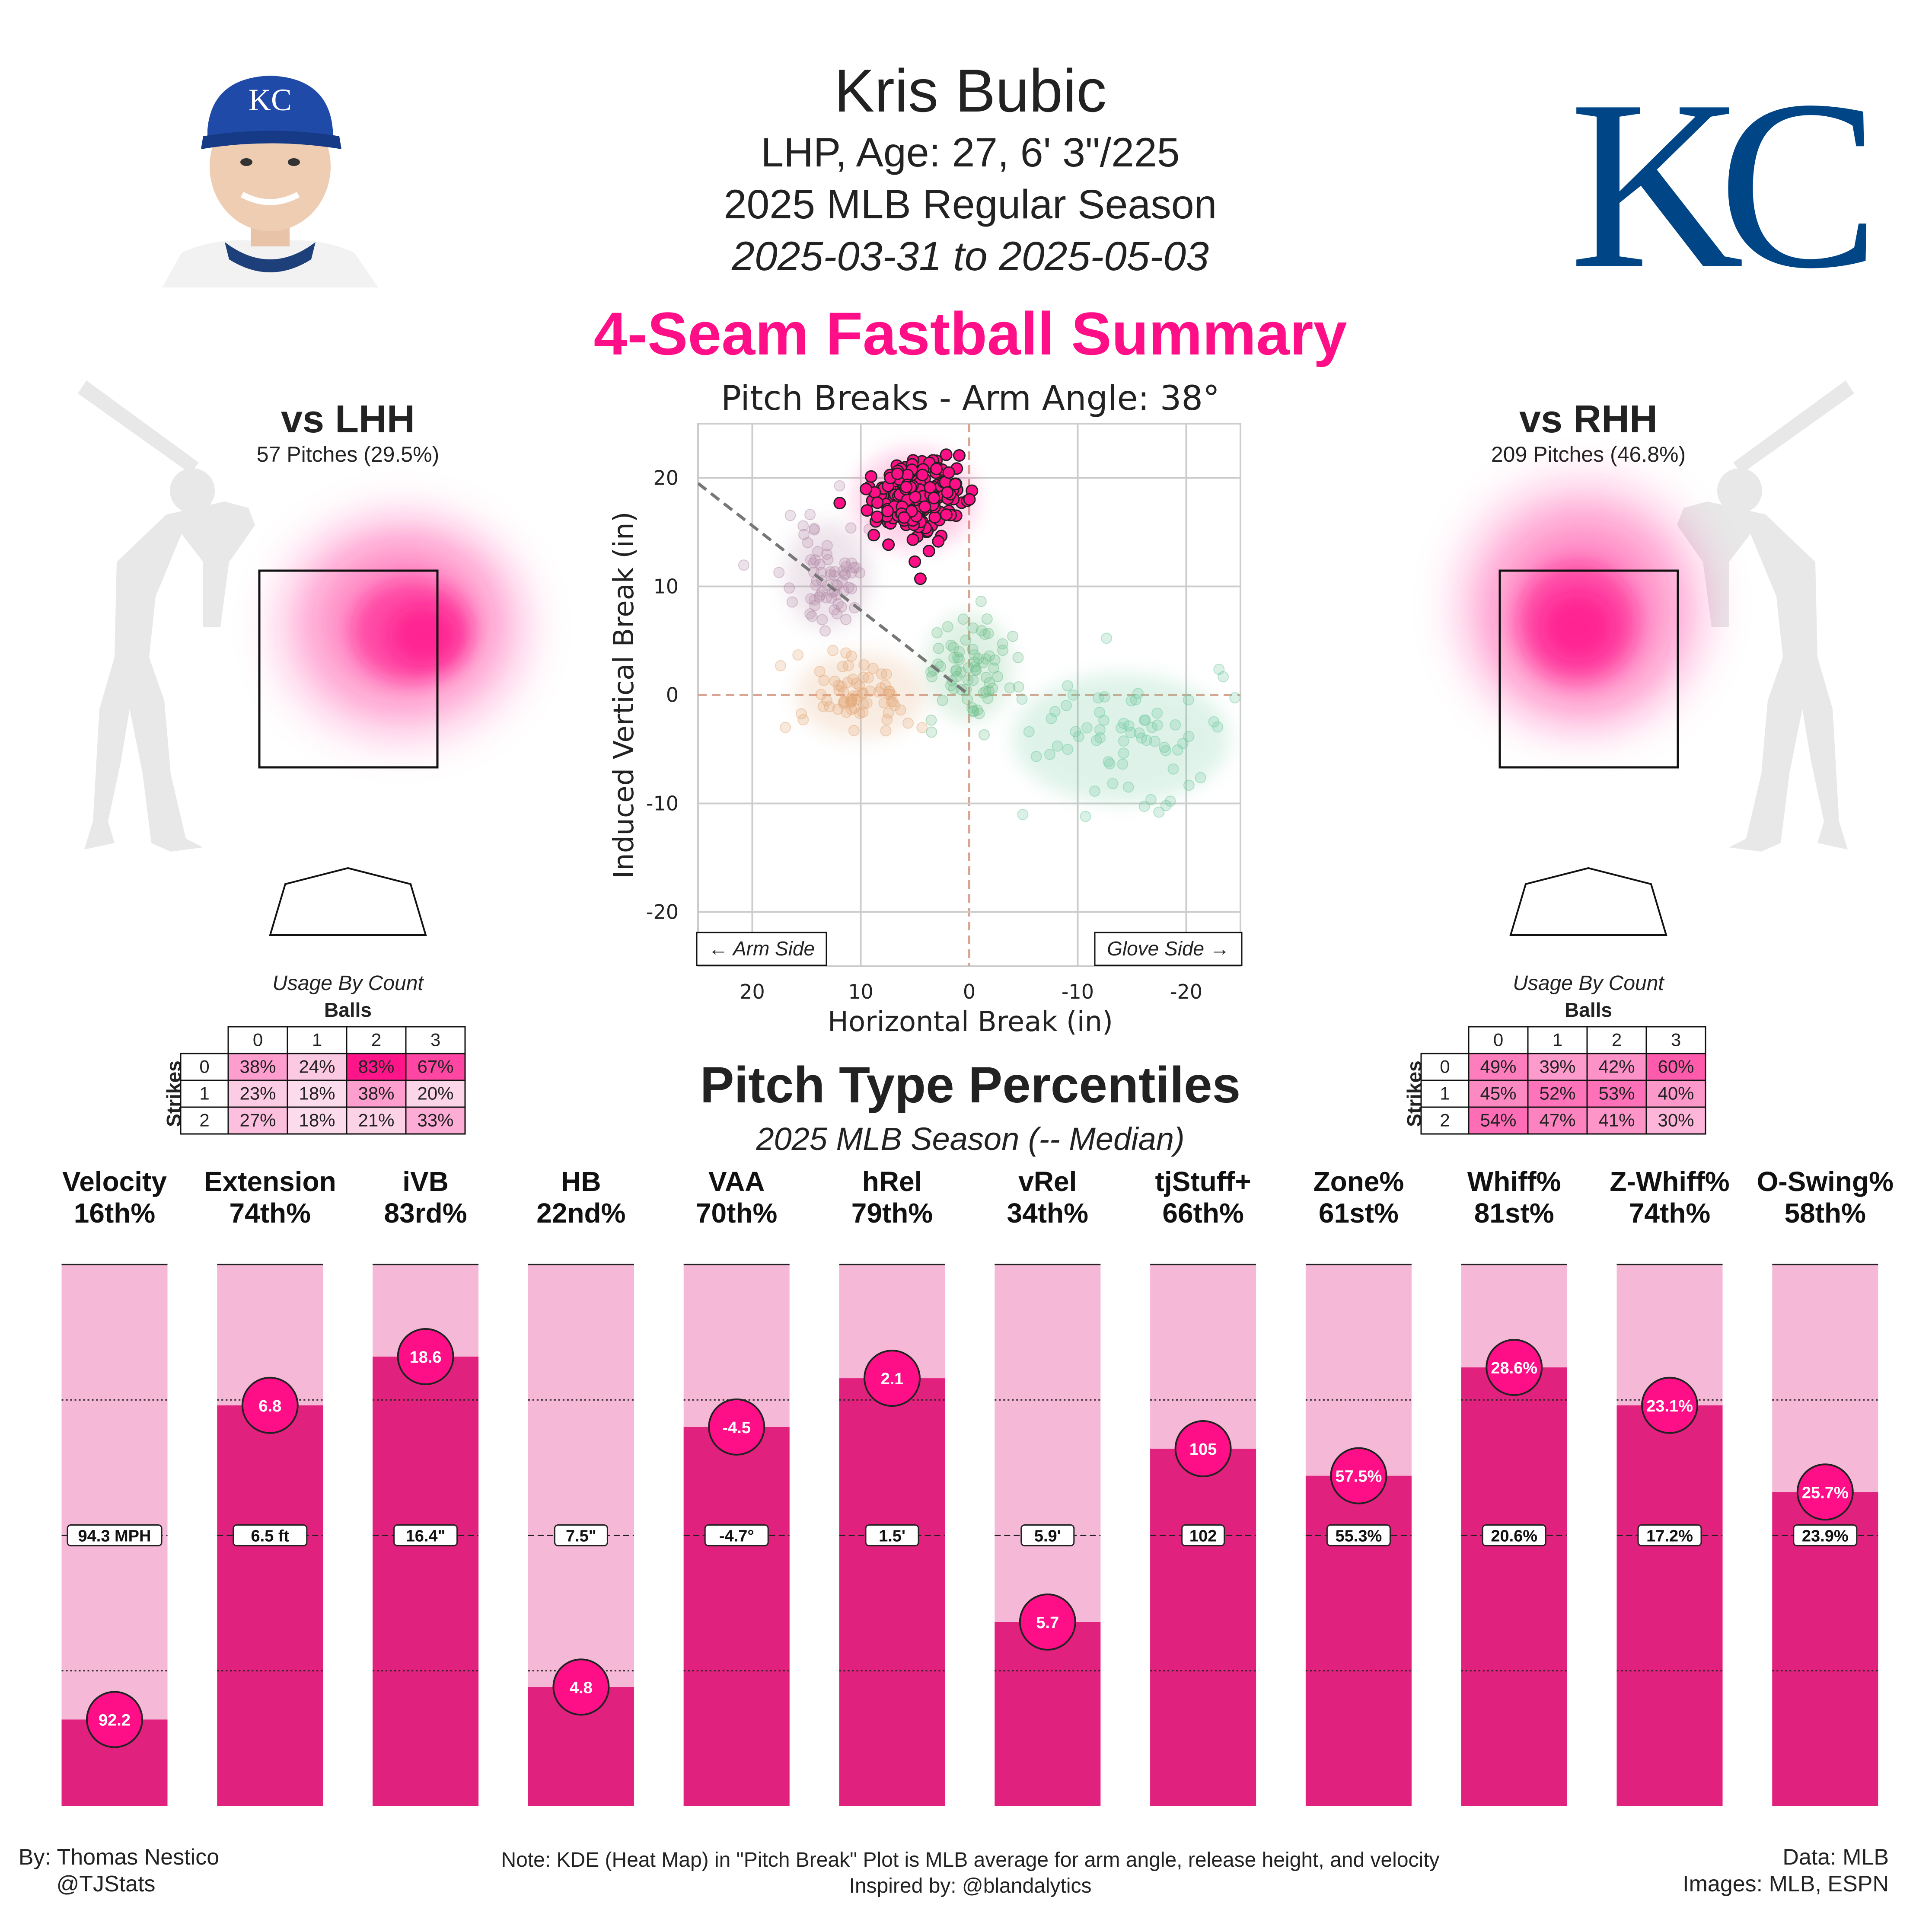 The width and height of the screenshot is (1932, 1932). Describe the element at coordinates (1047, 1536) in the screenshot. I see `median-label: 5.9'` at that location.